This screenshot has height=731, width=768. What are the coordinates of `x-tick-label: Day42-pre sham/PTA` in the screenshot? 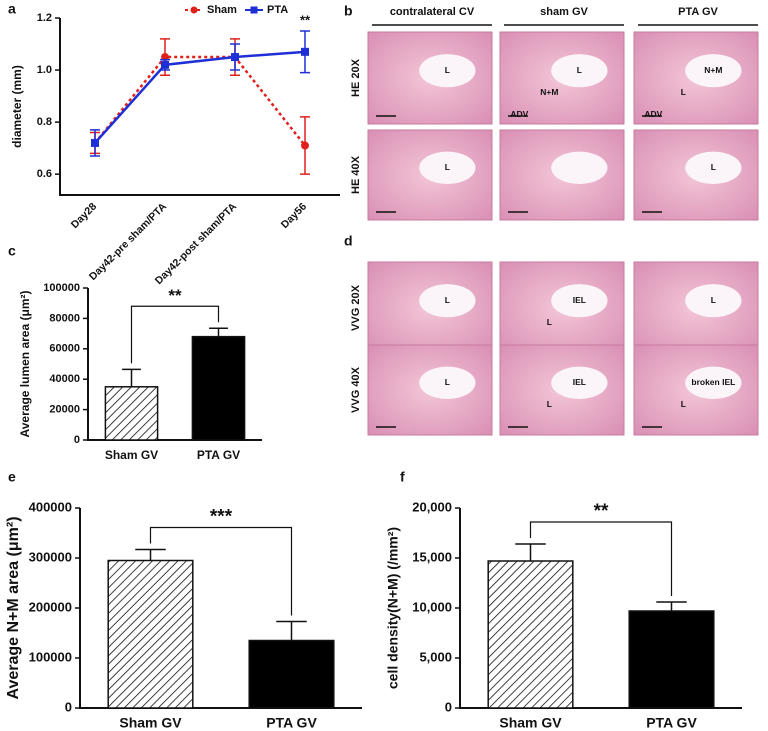 It's located at (128, 241).